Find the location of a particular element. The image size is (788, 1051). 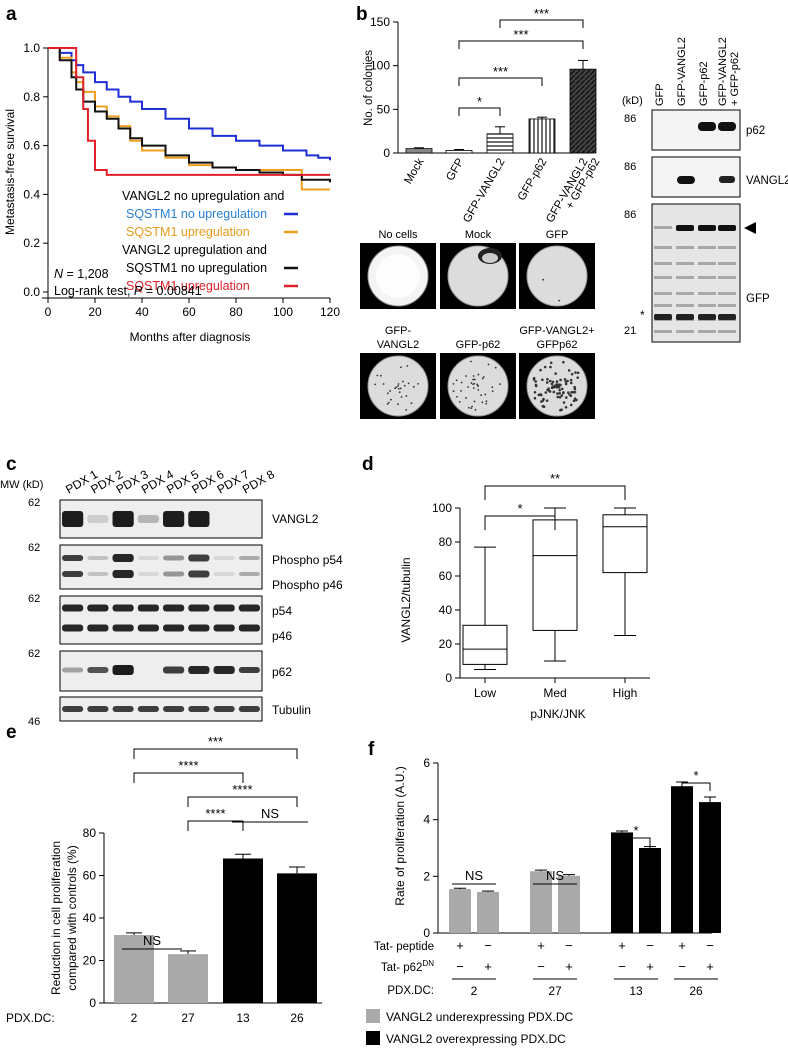

panel-f-sign-row2: − is located at coordinates (460, 966).